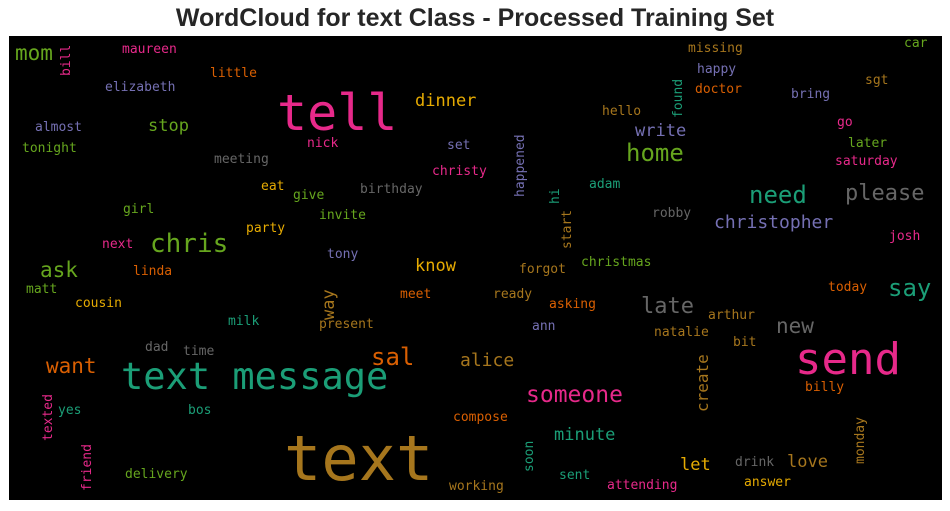 This screenshot has height=511, width=950. What do you see at coordinates (860, 440) in the screenshot?
I see `word-monday: monday` at bounding box center [860, 440].